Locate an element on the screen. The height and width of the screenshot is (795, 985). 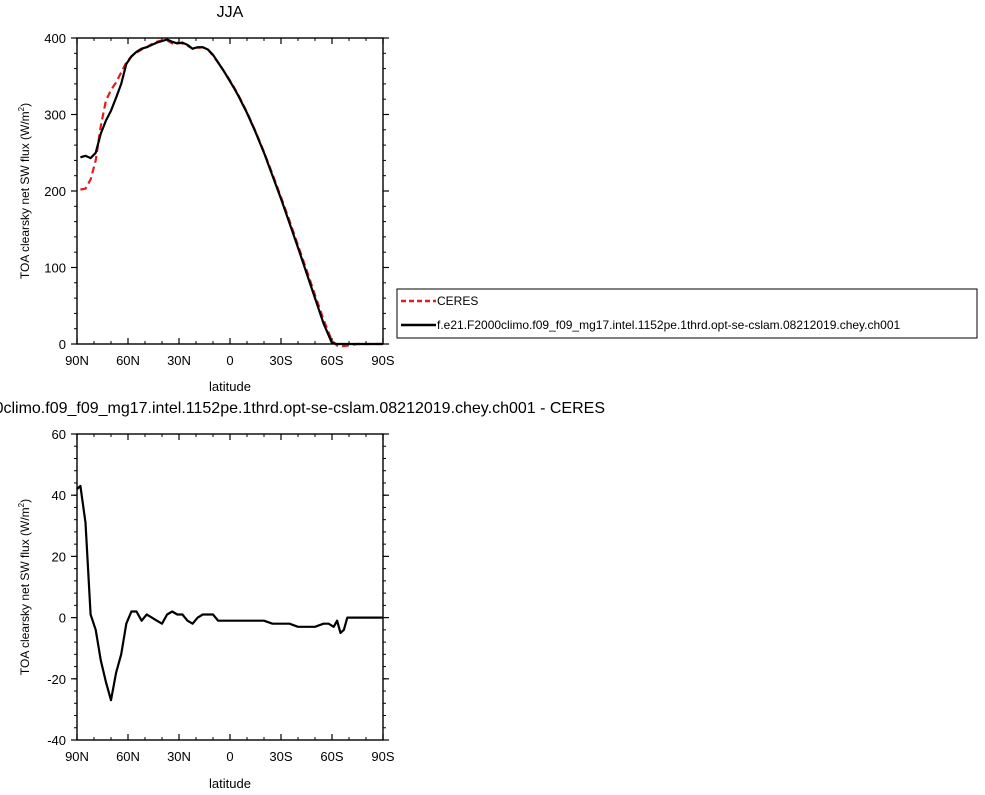
top-panel-x-axis-label: latitude is located at coordinates (230, 386).